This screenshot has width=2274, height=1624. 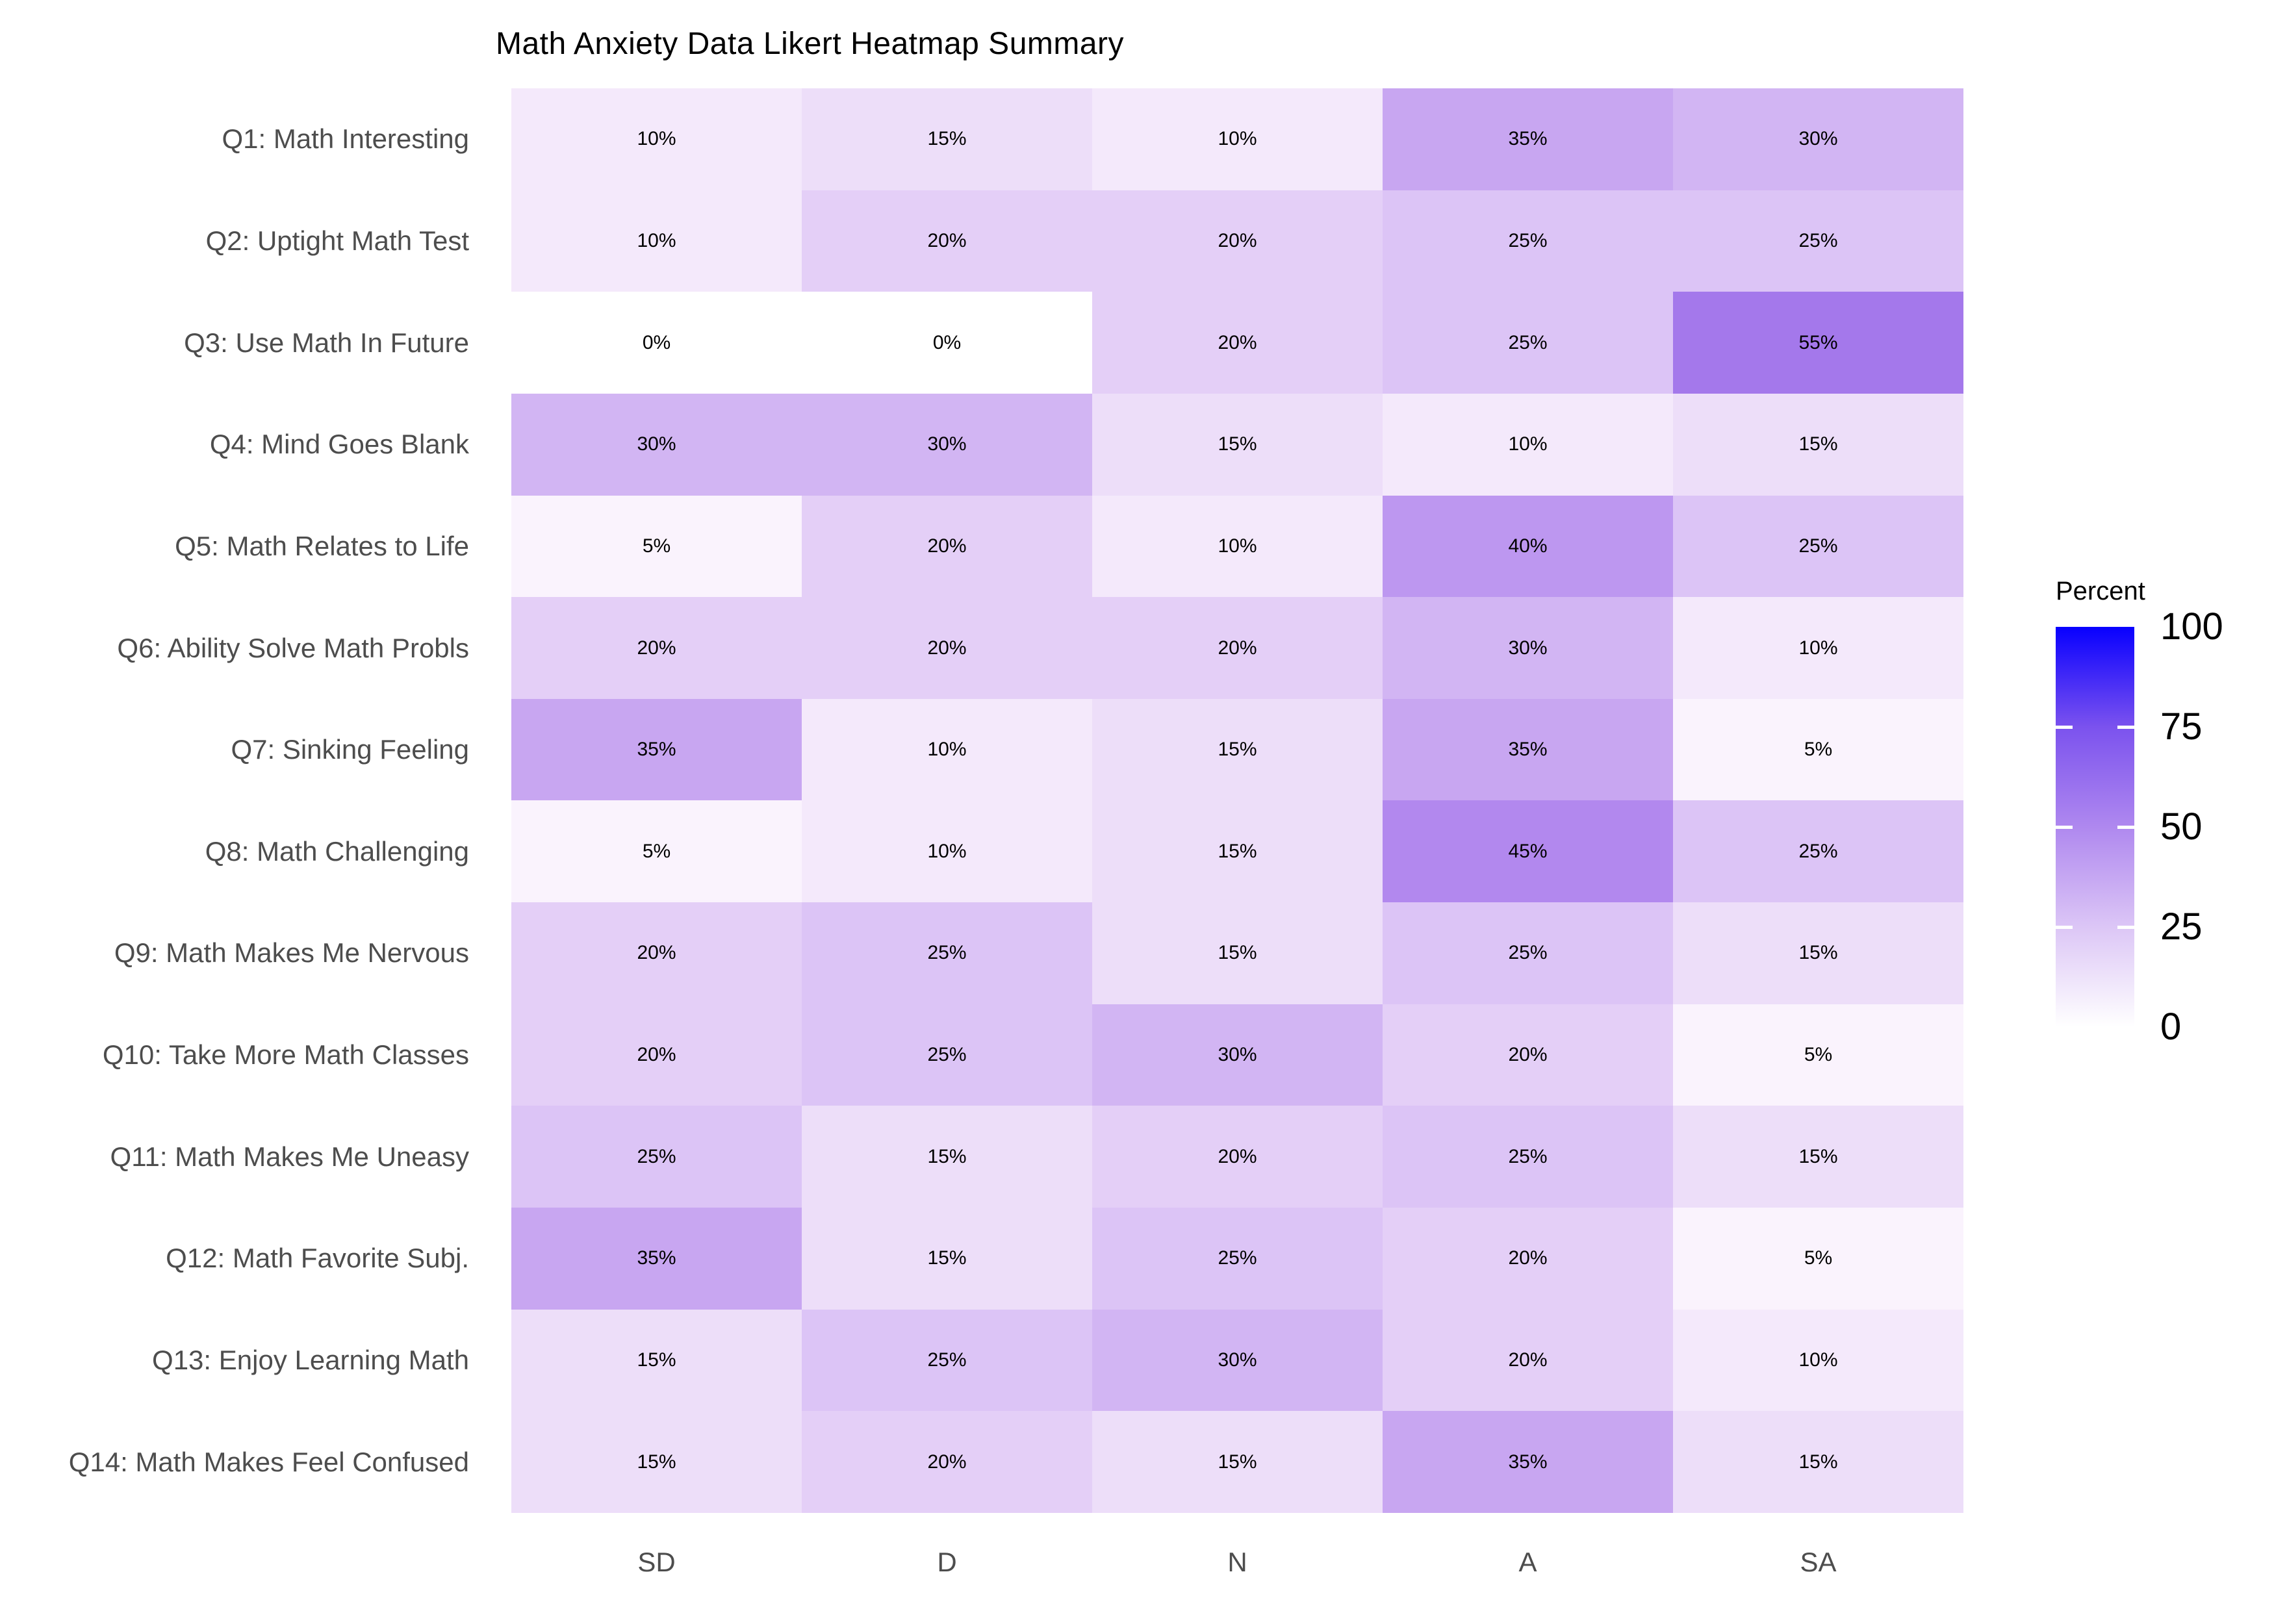 What do you see at coordinates (337, 240) in the screenshot?
I see `row-label: Q2: Uptight Math Test` at bounding box center [337, 240].